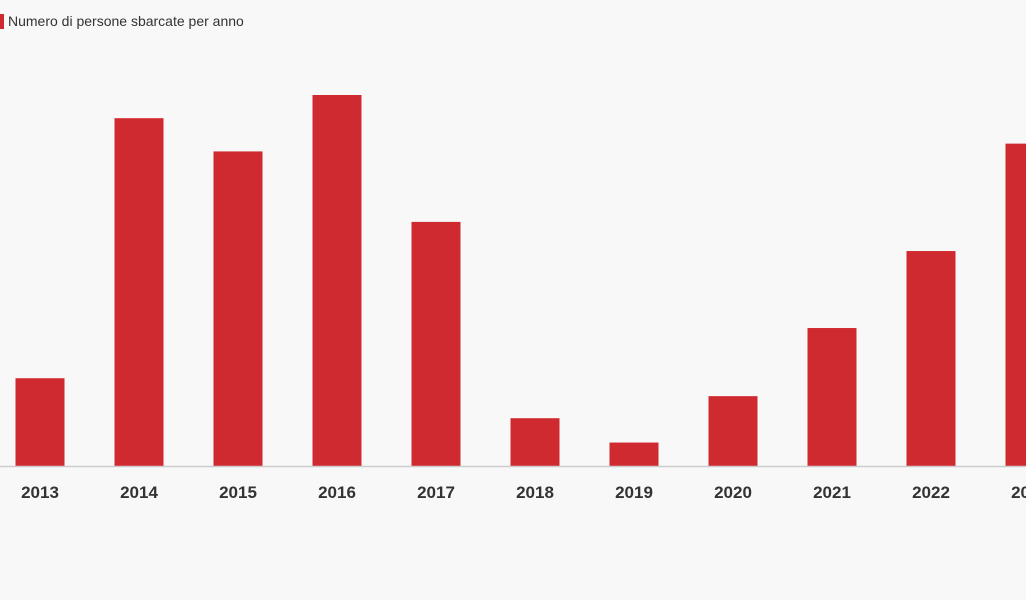 This screenshot has width=1026, height=600. What do you see at coordinates (931, 492) in the screenshot?
I see `x-tick-label-2022: 2022` at bounding box center [931, 492].